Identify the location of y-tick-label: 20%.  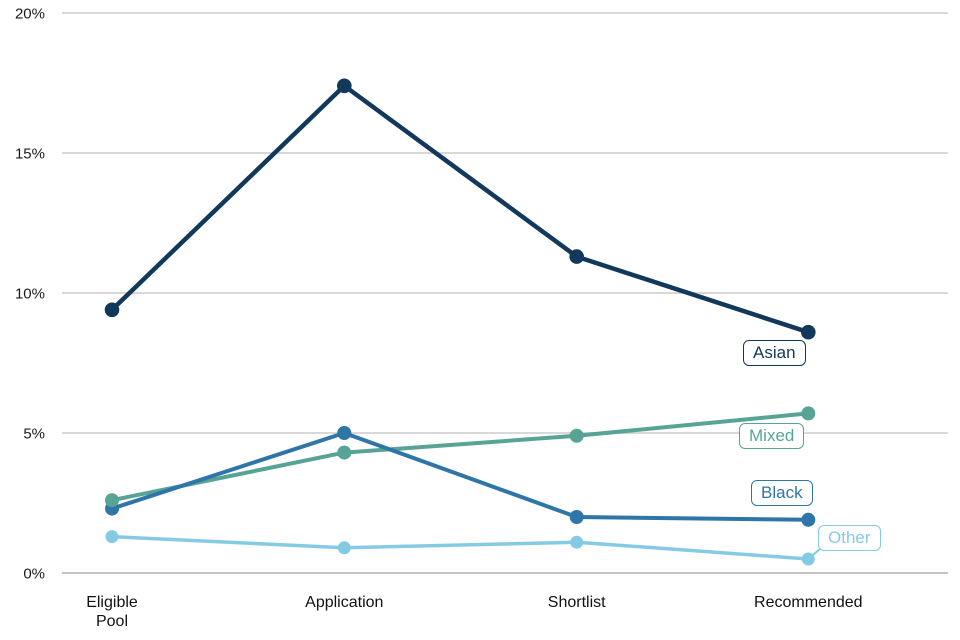
(30, 14).